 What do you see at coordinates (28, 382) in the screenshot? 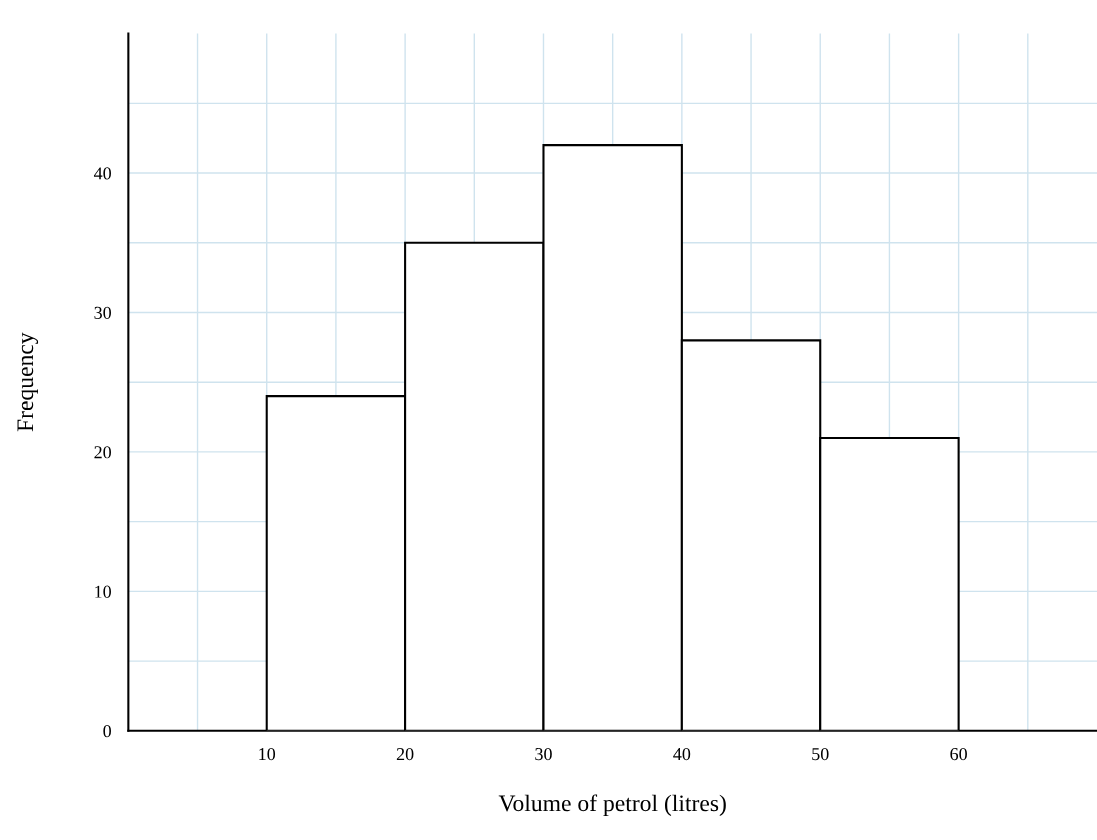
I see `y-axis-title: Frequency` at bounding box center [28, 382].